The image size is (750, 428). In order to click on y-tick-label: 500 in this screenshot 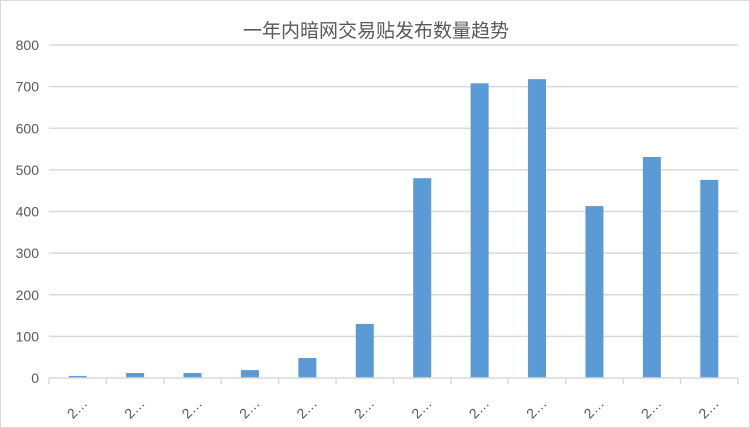, I will do `click(28, 170)`.